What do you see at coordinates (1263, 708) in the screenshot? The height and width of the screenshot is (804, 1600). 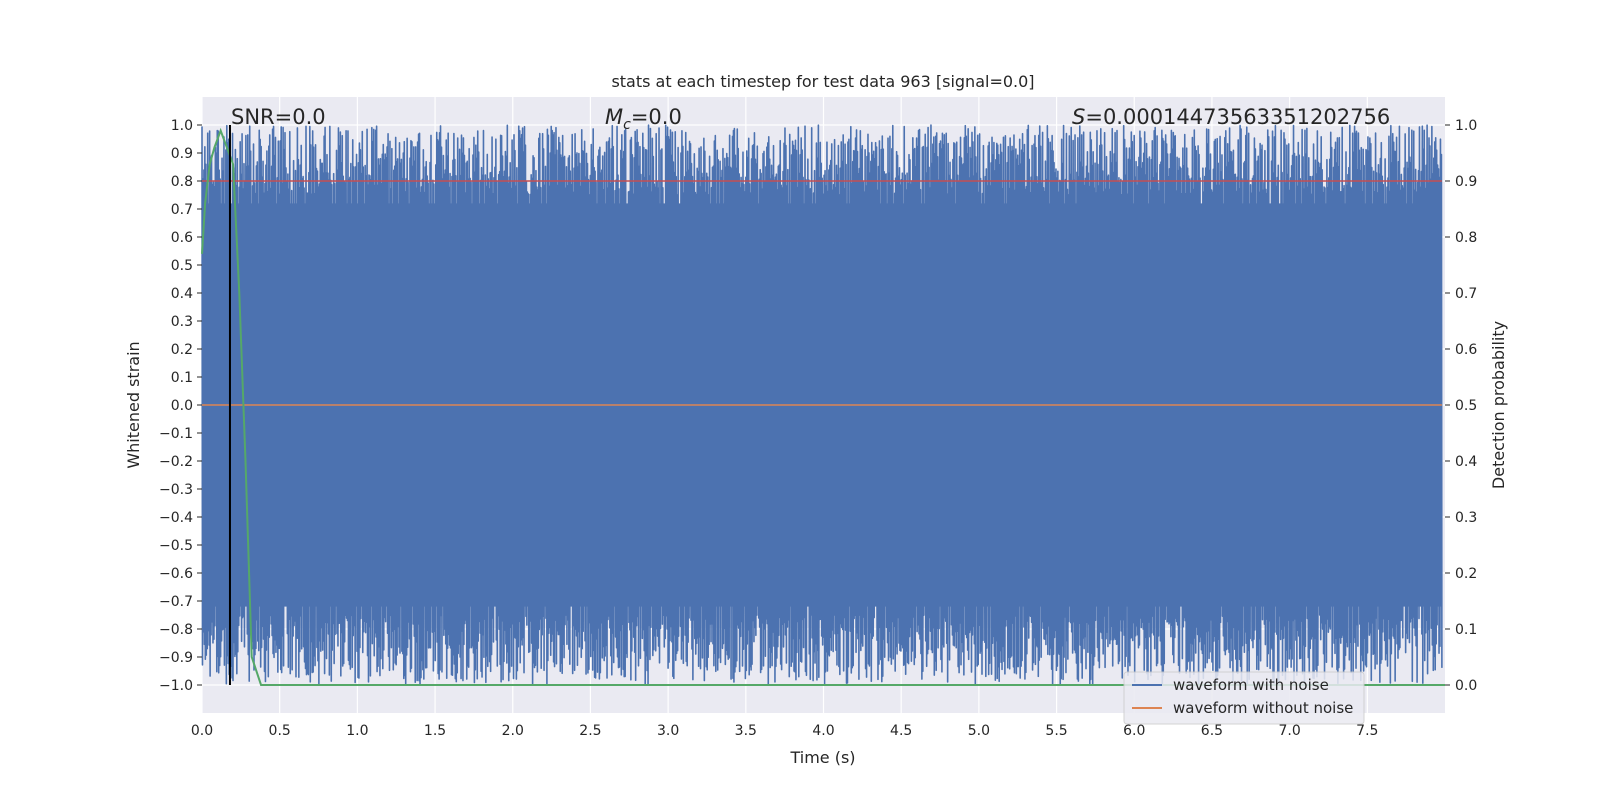 I see `legend-label-clean: waveform without noise` at bounding box center [1263, 708].